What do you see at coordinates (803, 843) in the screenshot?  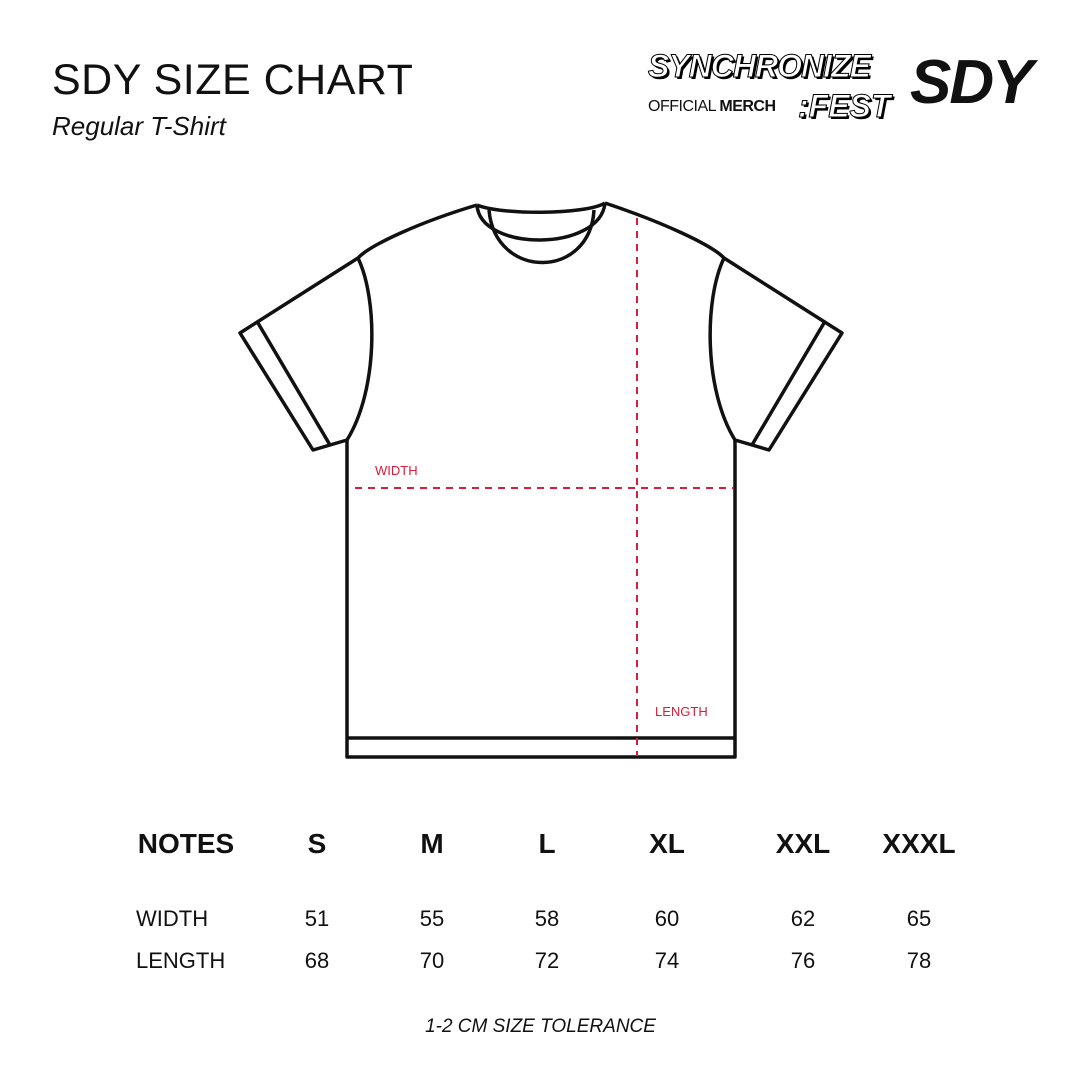 I see `table-header-size: XXL` at bounding box center [803, 843].